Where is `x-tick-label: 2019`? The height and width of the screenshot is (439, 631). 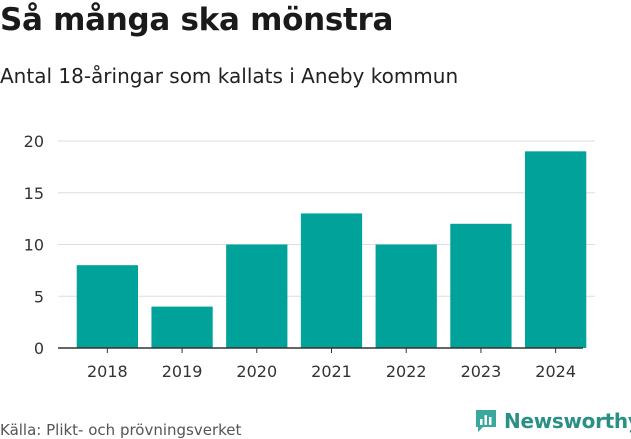
x-tick-label: 2019 is located at coordinates (182, 371).